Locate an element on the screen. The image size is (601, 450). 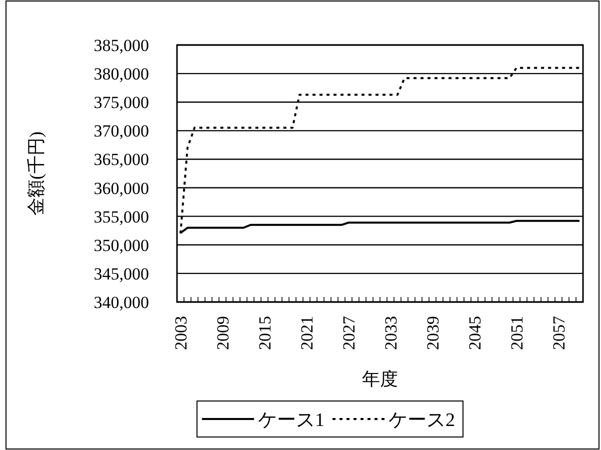
x-tick-label: 2015 is located at coordinates (265, 333).